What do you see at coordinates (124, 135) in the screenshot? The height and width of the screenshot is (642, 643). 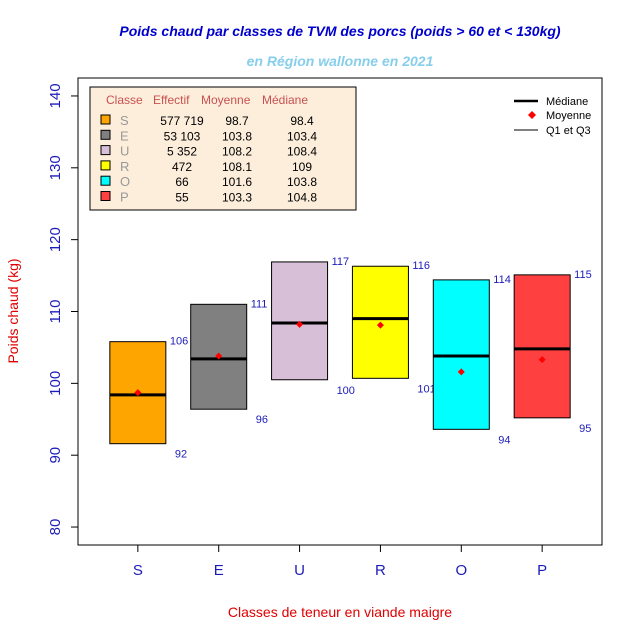 I see `table-class: E` at bounding box center [124, 135].